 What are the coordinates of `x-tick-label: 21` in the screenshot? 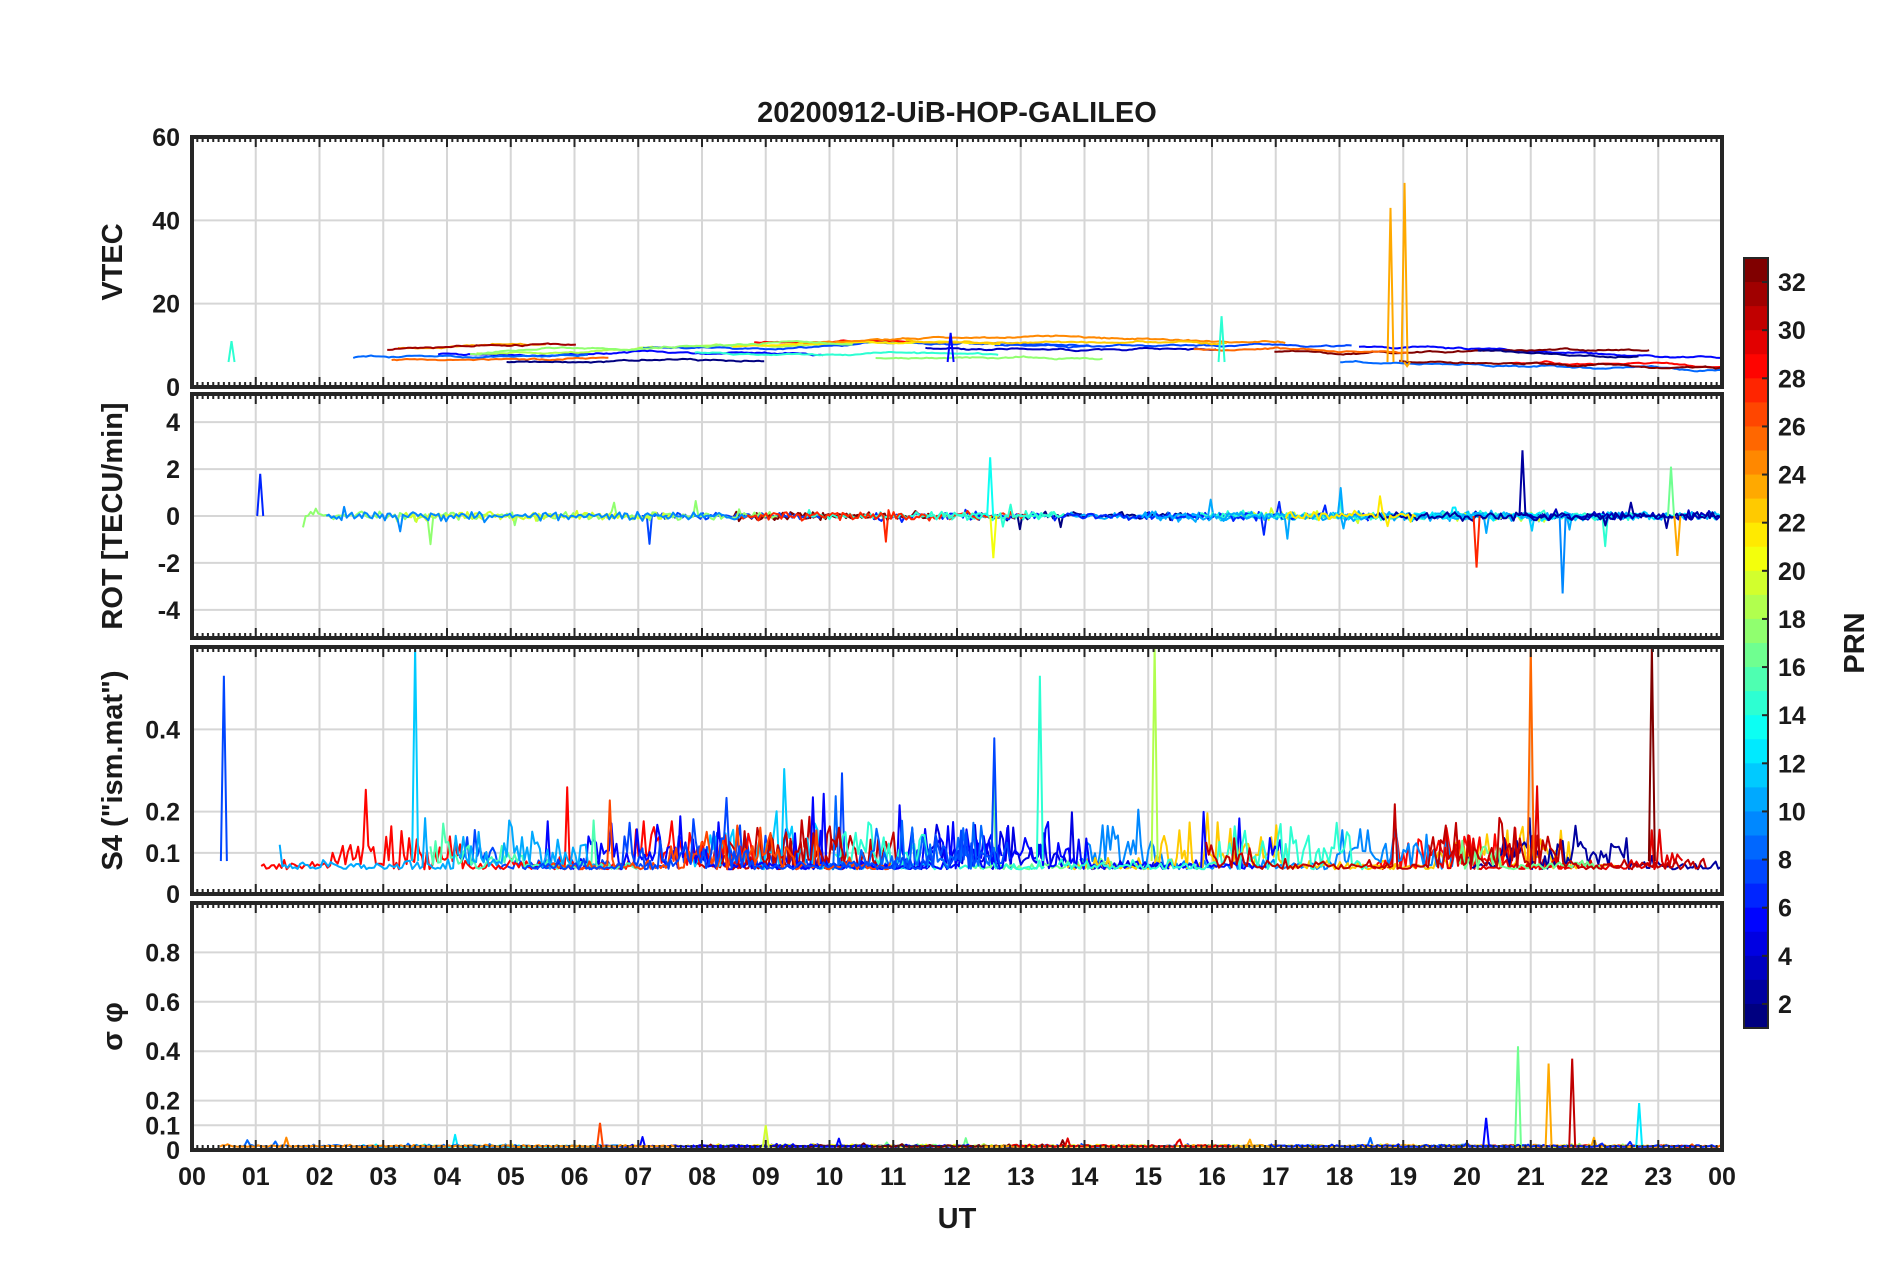 It's located at (1531, 1177).